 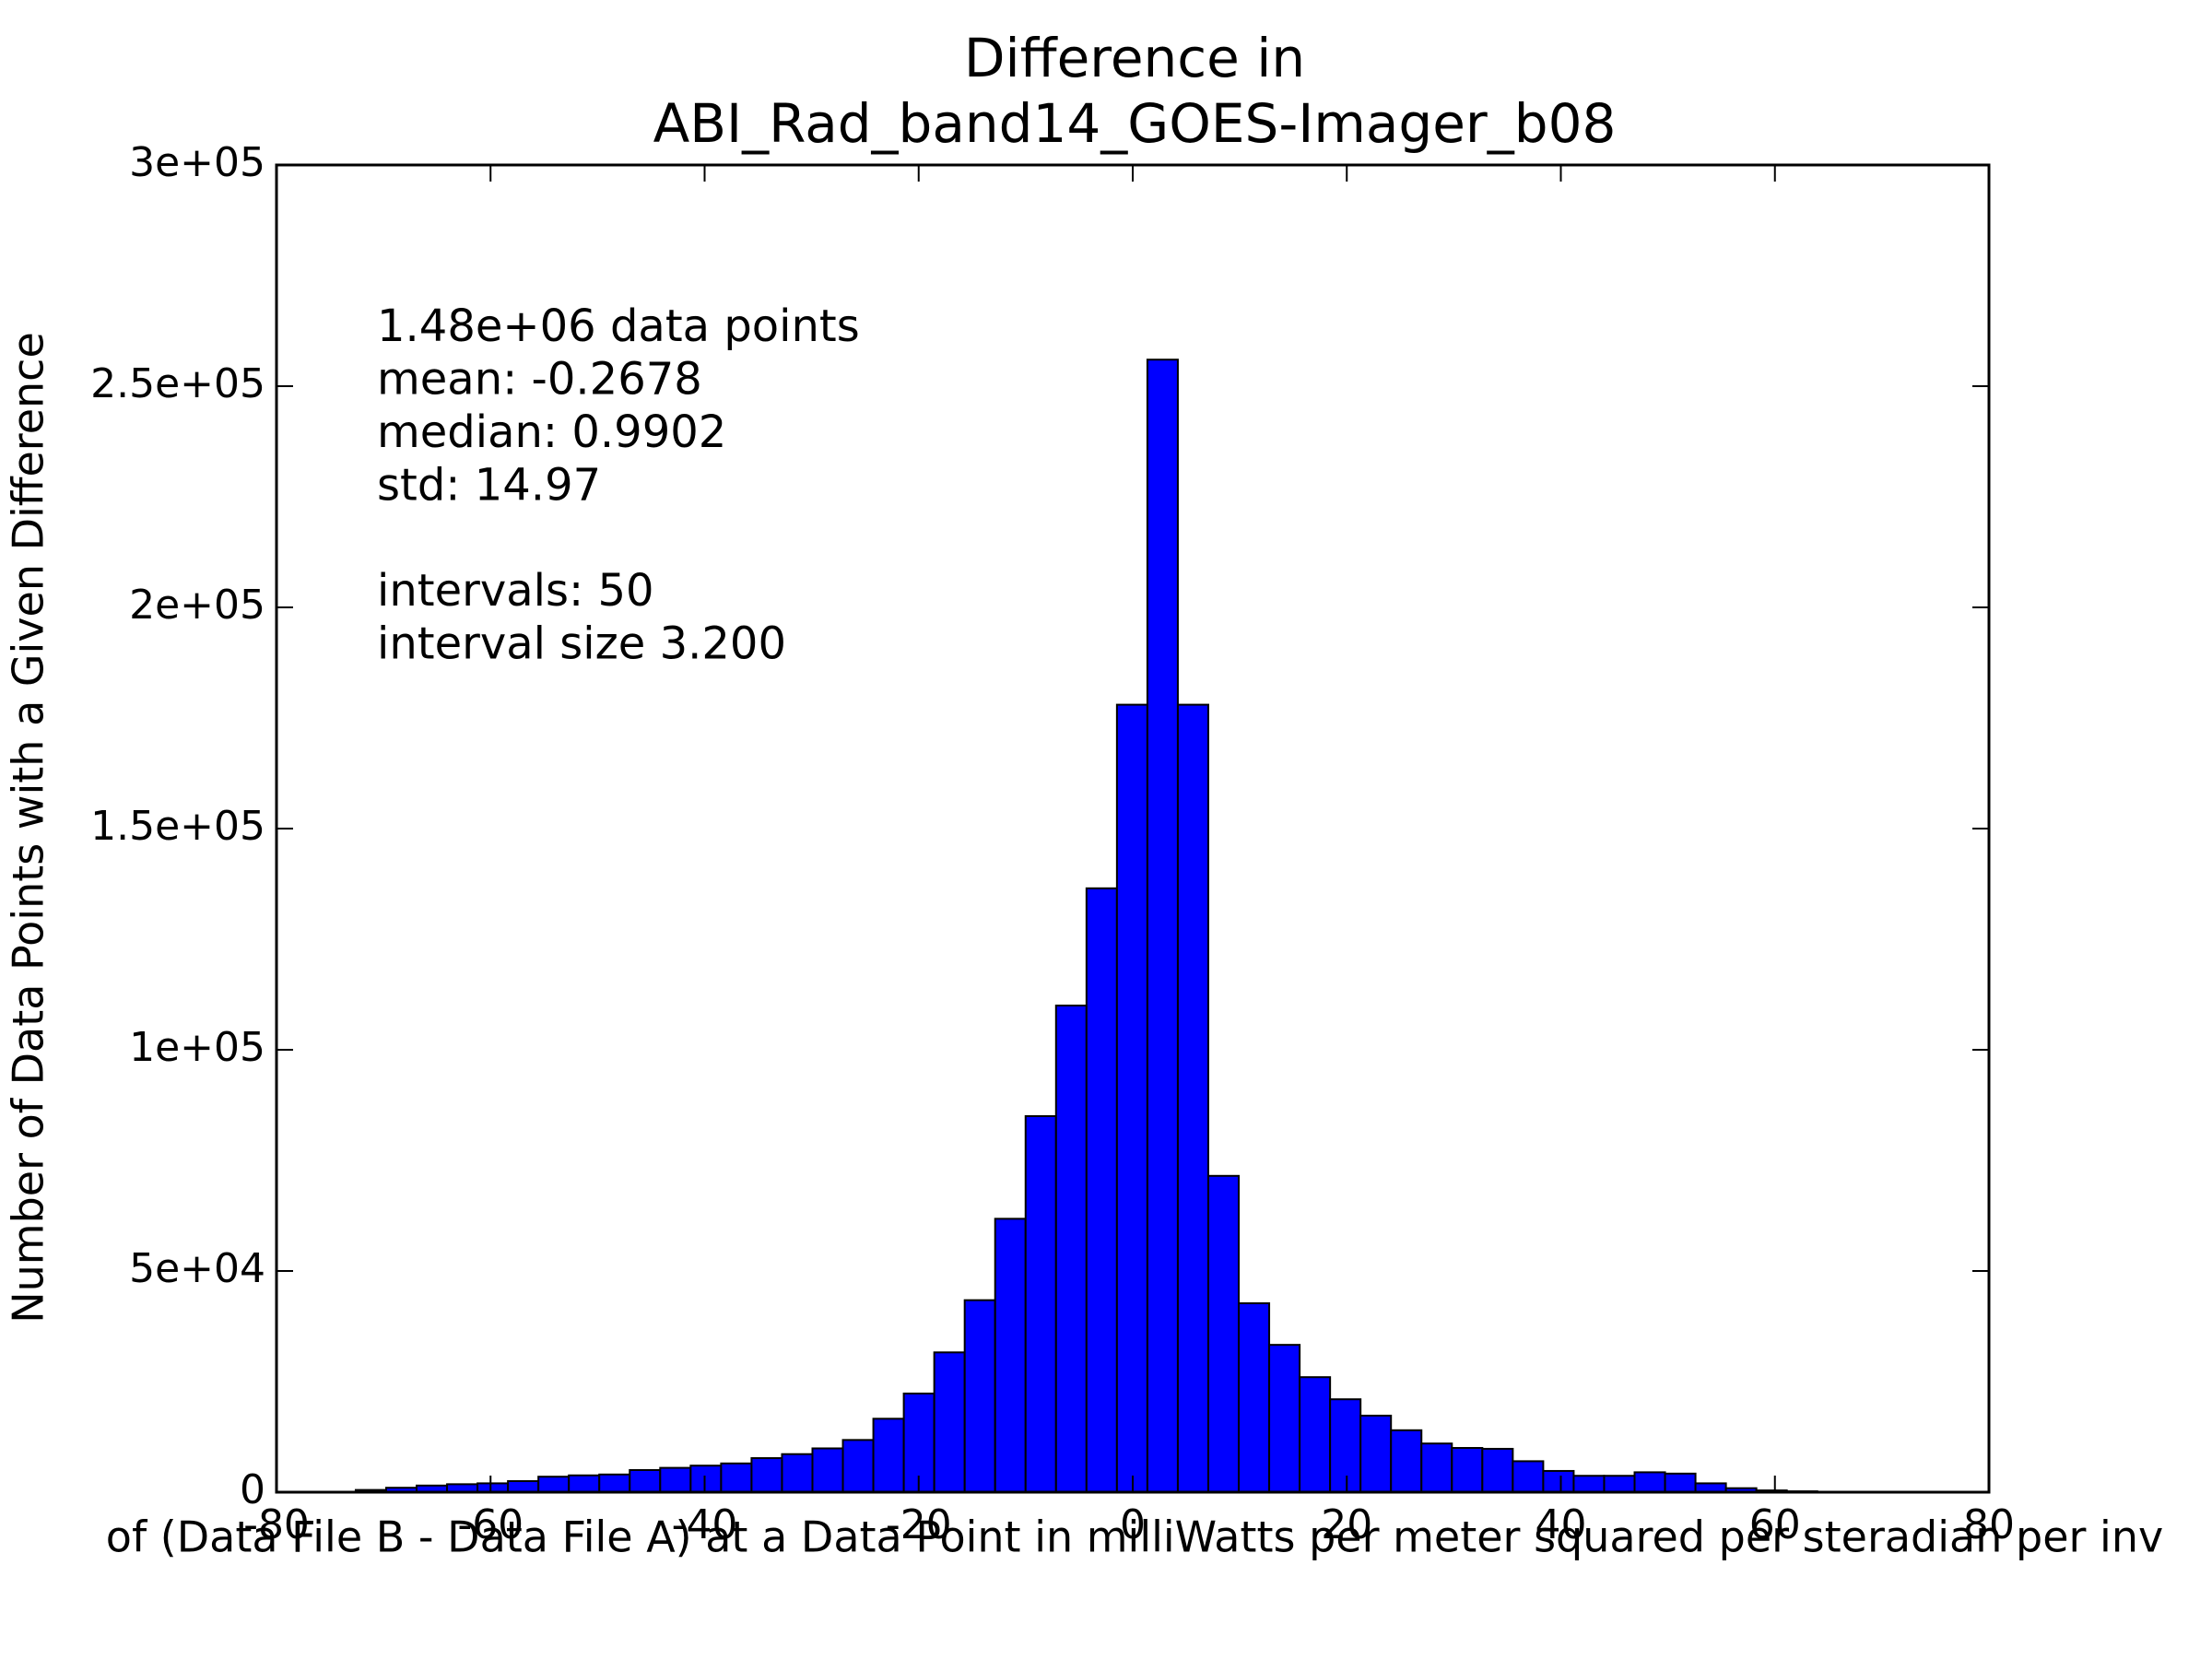 What do you see at coordinates (618, 326) in the screenshot?
I see `annotation: 1.48e+06 data points` at bounding box center [618, 326].